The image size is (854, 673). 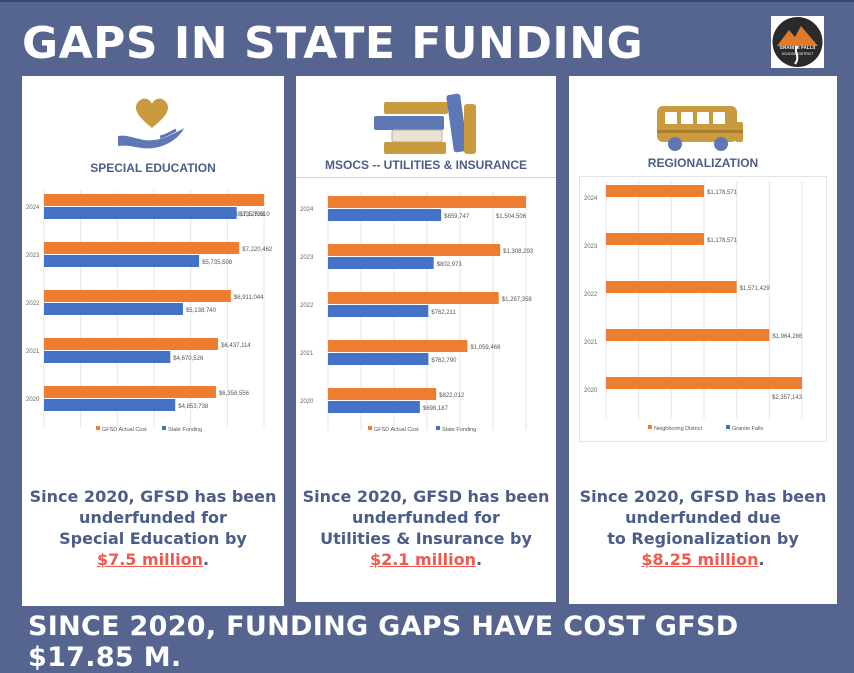 I want to click on gap-amount: $7.5 million, so click(x=149, y=559).